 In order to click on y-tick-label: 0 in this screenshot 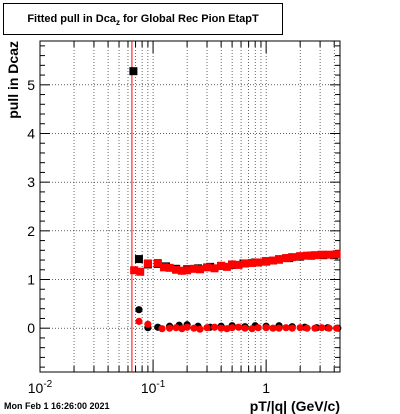, I will do `click(31, 328)`.